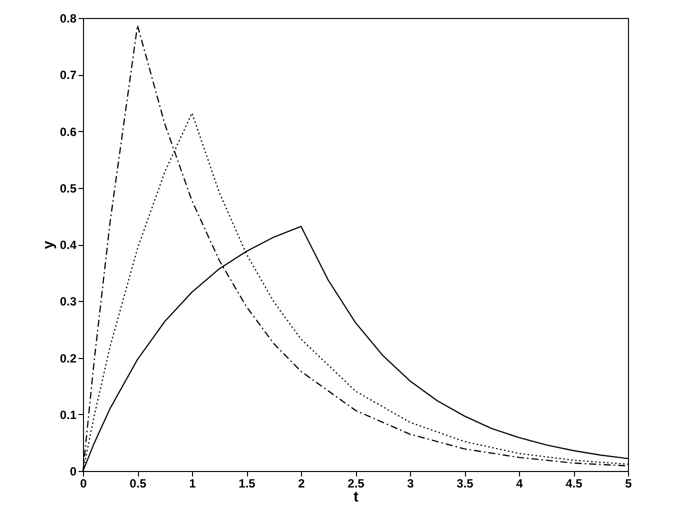 Image resolution: width=700 pixels, height=525 pixels. Describe the element at coordinates (138, 483) in the screenshot. I see `x-tick-label: 0.5` at that location.